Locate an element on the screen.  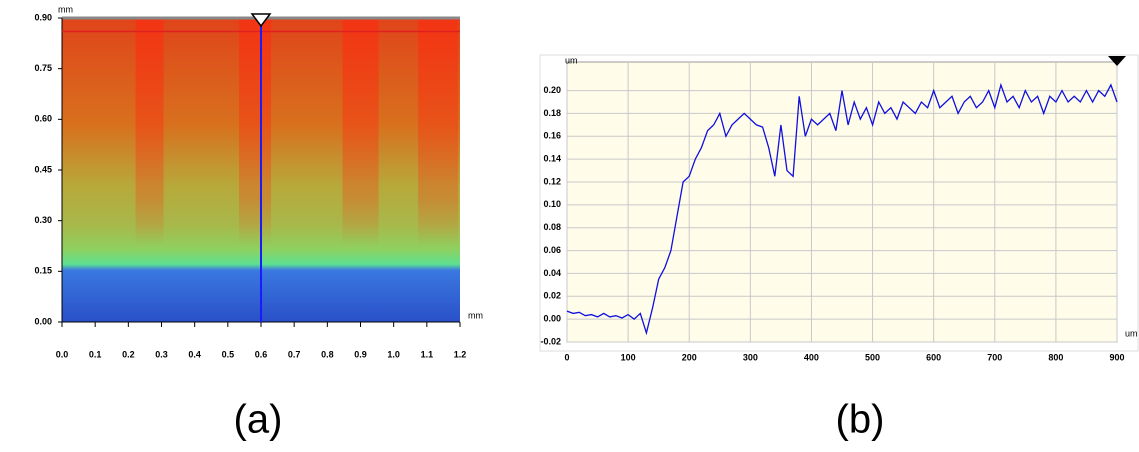
y-tick-label: 0.06 is located at coordinates (552, 250).